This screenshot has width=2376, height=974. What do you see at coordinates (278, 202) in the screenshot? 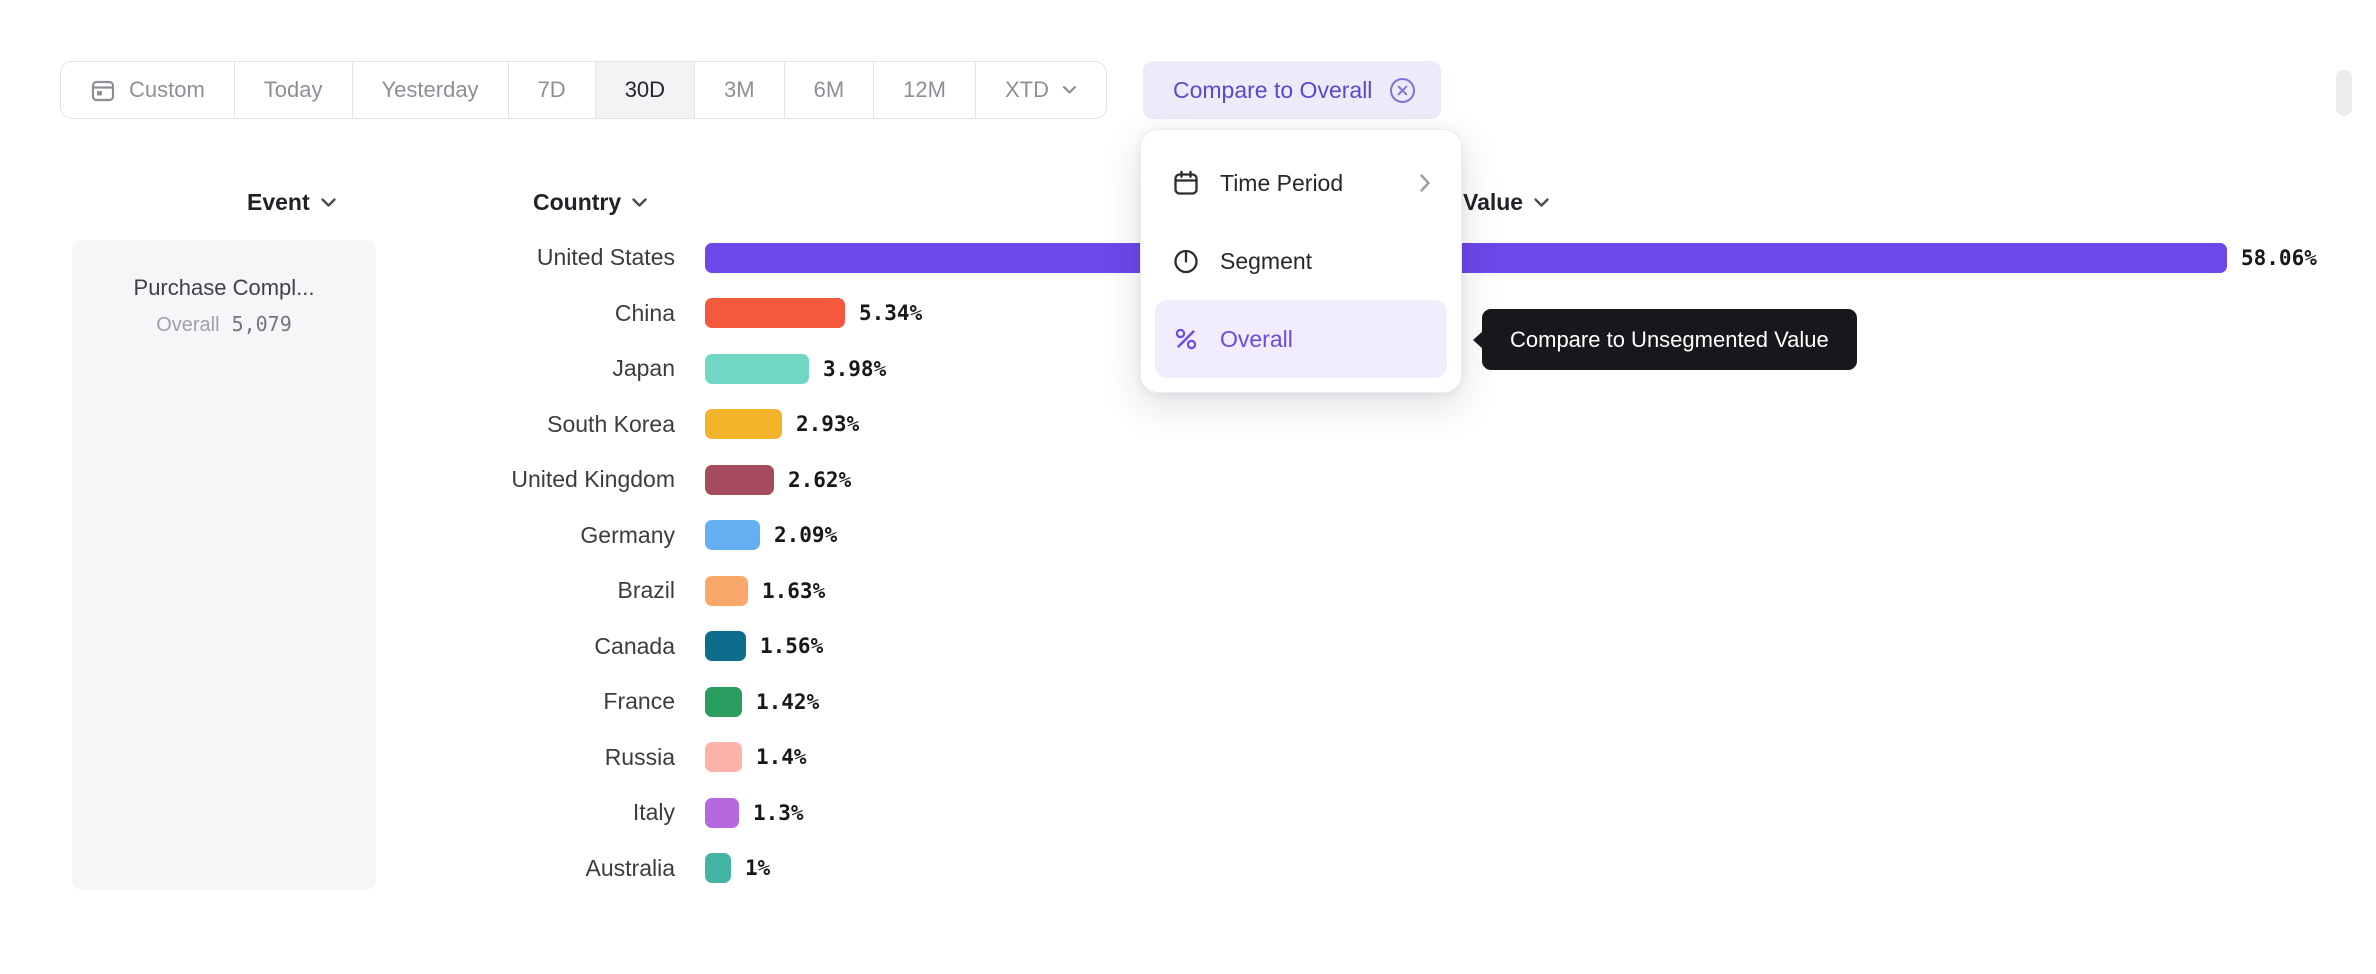
I see `event-column-label: Event` at bounding box center [278, 202].